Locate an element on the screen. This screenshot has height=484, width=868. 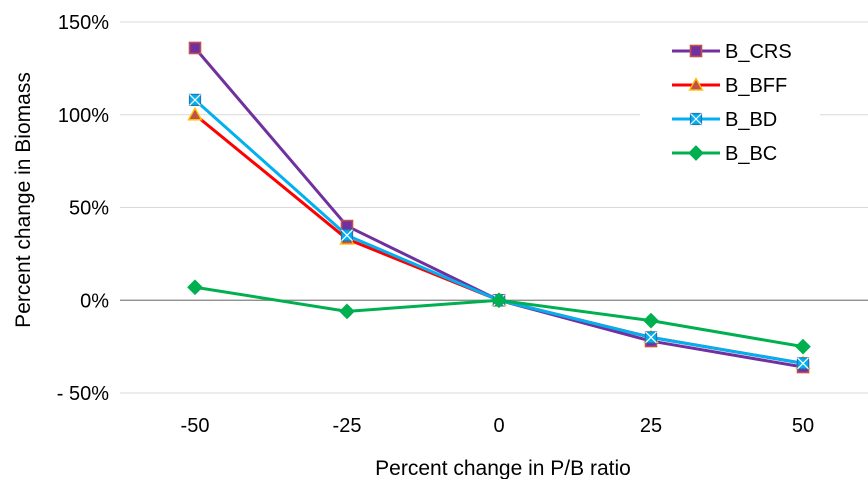
legend-entry: B_BD is located at coordinates (724, 120).